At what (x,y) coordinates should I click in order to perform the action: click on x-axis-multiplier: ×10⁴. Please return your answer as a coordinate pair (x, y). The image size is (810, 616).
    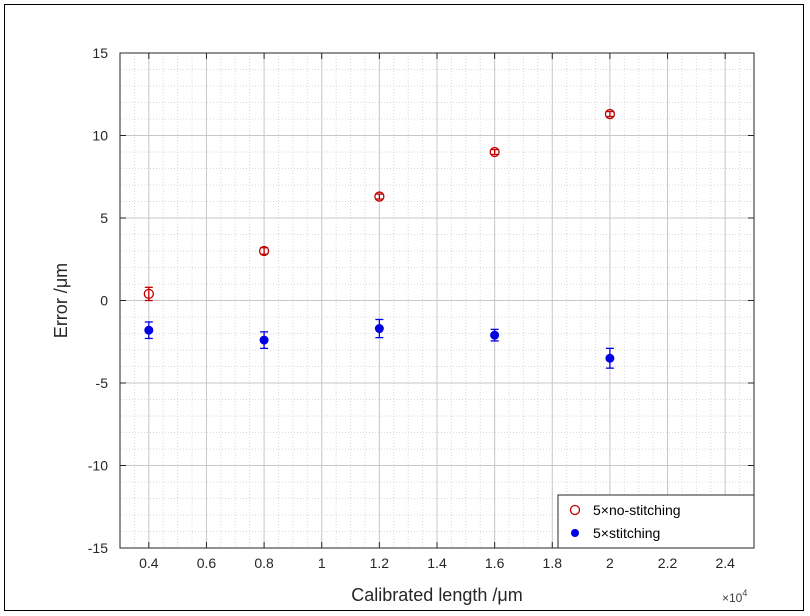
    Looking at the image, I should click on (734, 596).